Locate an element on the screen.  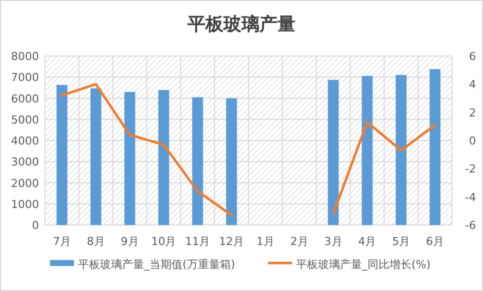
x-tick-label: 12月 is located at coordinates (231, 241).